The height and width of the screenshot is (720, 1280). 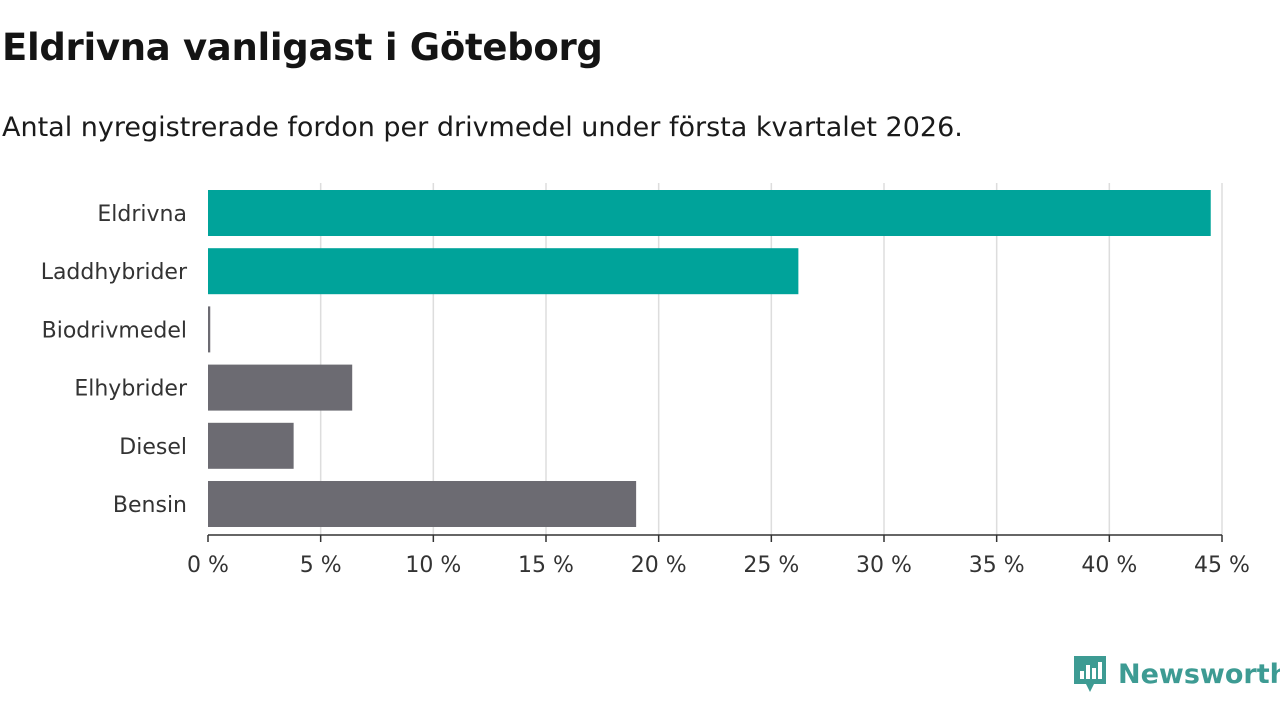 I want to click on bar-bensin, so click(x=422, y=504).